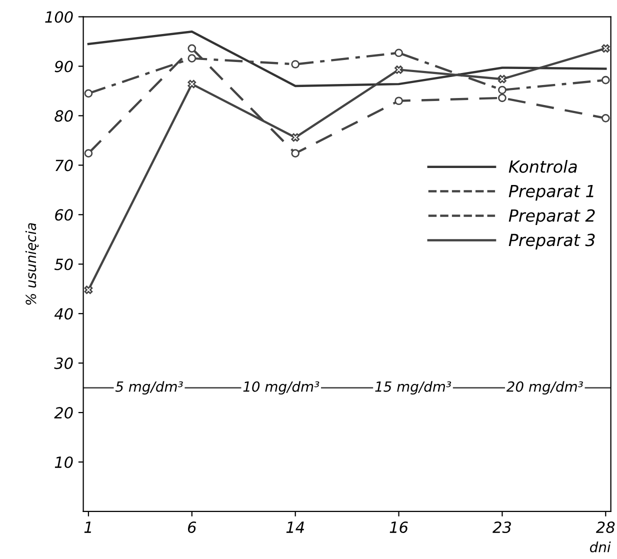 The height and width of the screenshot is (559, 617). What do you see at coordinates (399, 527) in the screenshot?
I see `x-tick-label: 16` at bounding box center [399, 527].